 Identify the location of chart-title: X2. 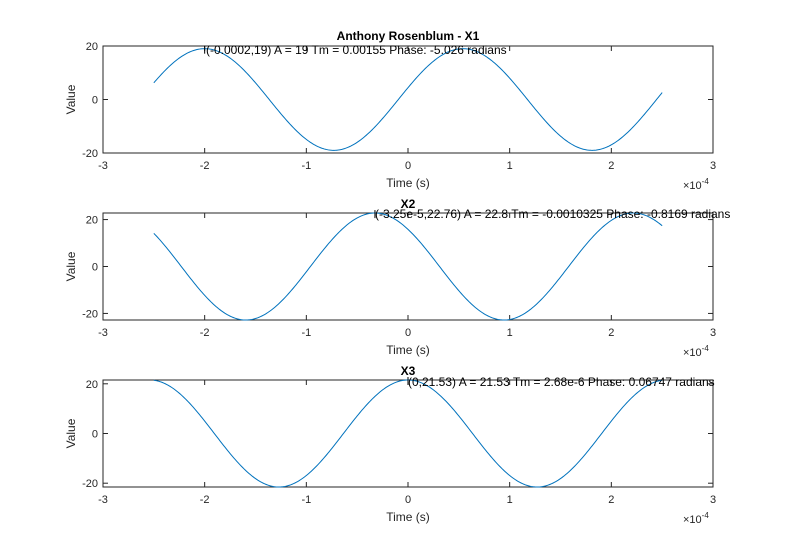
(408, 204).